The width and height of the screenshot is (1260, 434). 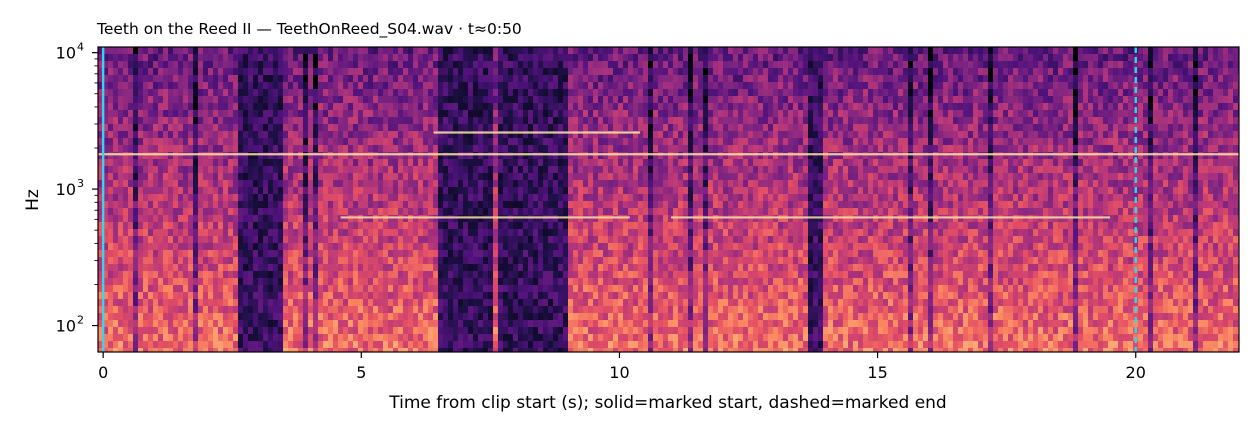 I want to click on y-axis-label: Hz, so click(x=33, y=200).